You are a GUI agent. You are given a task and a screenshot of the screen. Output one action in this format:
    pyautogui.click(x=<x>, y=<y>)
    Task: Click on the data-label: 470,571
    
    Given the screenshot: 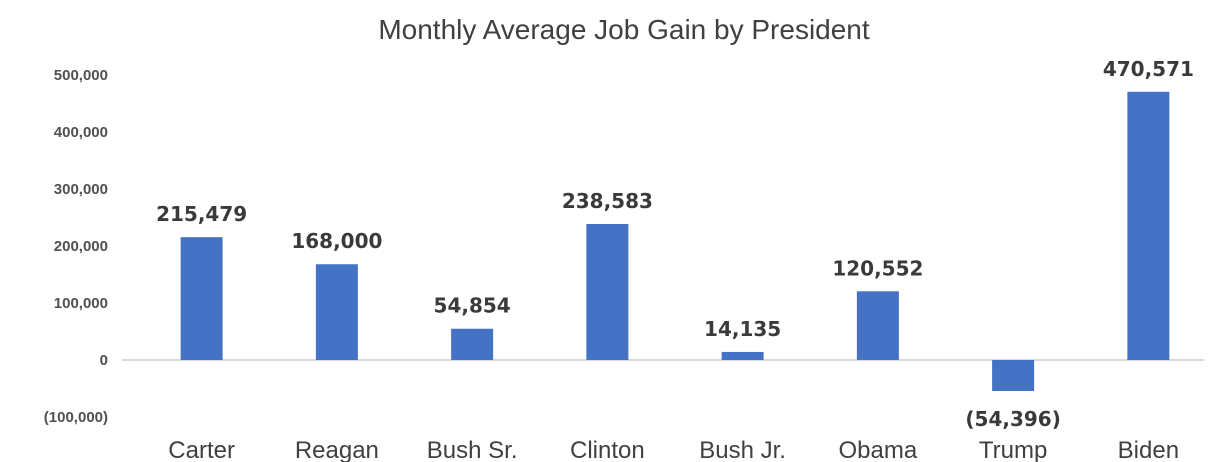 What is the action you would take?
    pyautogui.click(x=1148, y=69)
    